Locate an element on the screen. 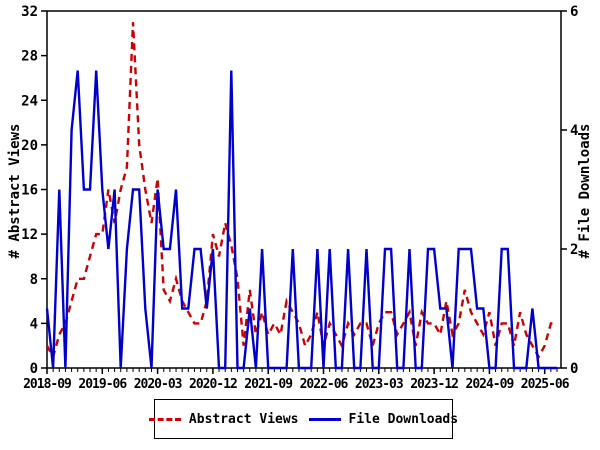 Image resolution: width=600 pixels, height=450 pixels. legend-item-file-downloads: File Downloads is located at coordinates (383, 419).